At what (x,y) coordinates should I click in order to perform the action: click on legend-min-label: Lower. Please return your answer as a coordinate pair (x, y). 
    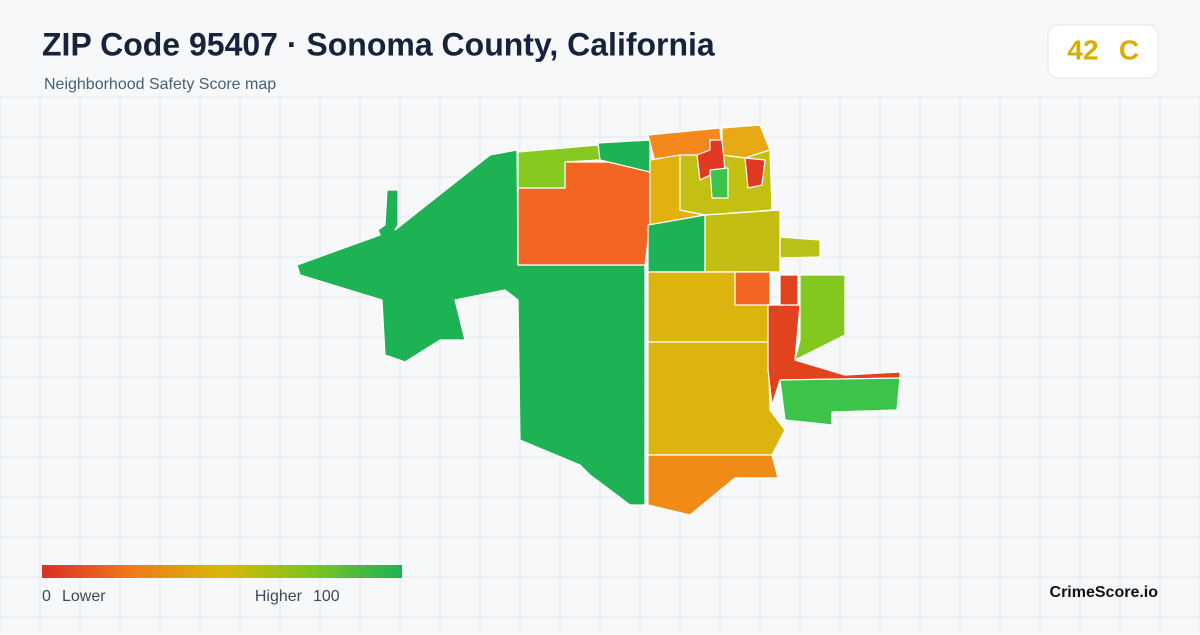
    Looking at the image, I should click on (84, 596).